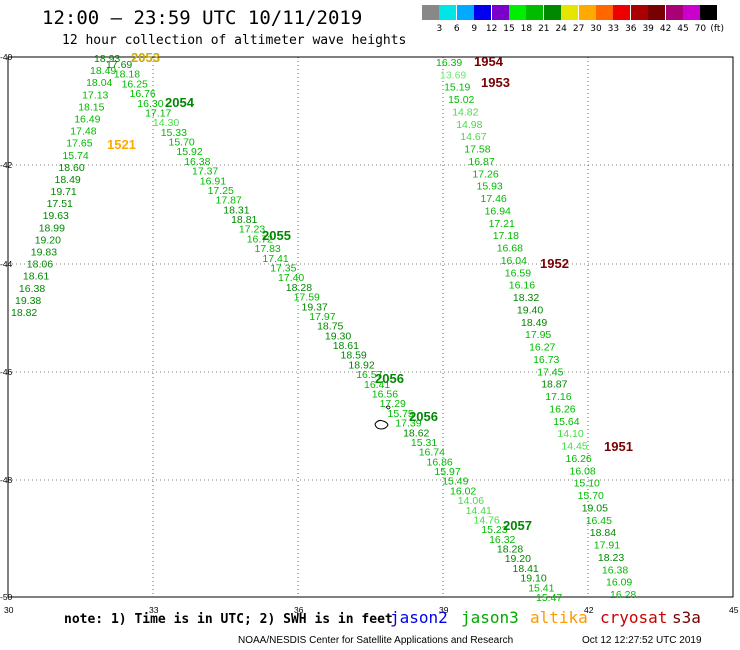  I want to click on swh-value: 16.41, so click(377, 385).